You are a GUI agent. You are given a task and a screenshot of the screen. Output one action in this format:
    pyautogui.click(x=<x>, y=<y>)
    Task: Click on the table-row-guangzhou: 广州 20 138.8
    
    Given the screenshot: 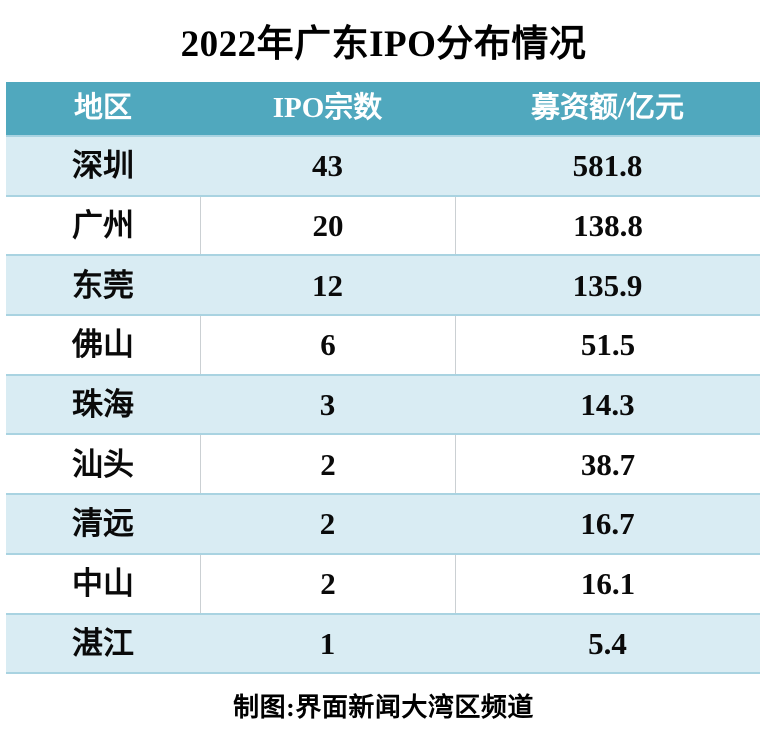 What is the action you would take?
    pyautogui.click(x=383, y=226)
    